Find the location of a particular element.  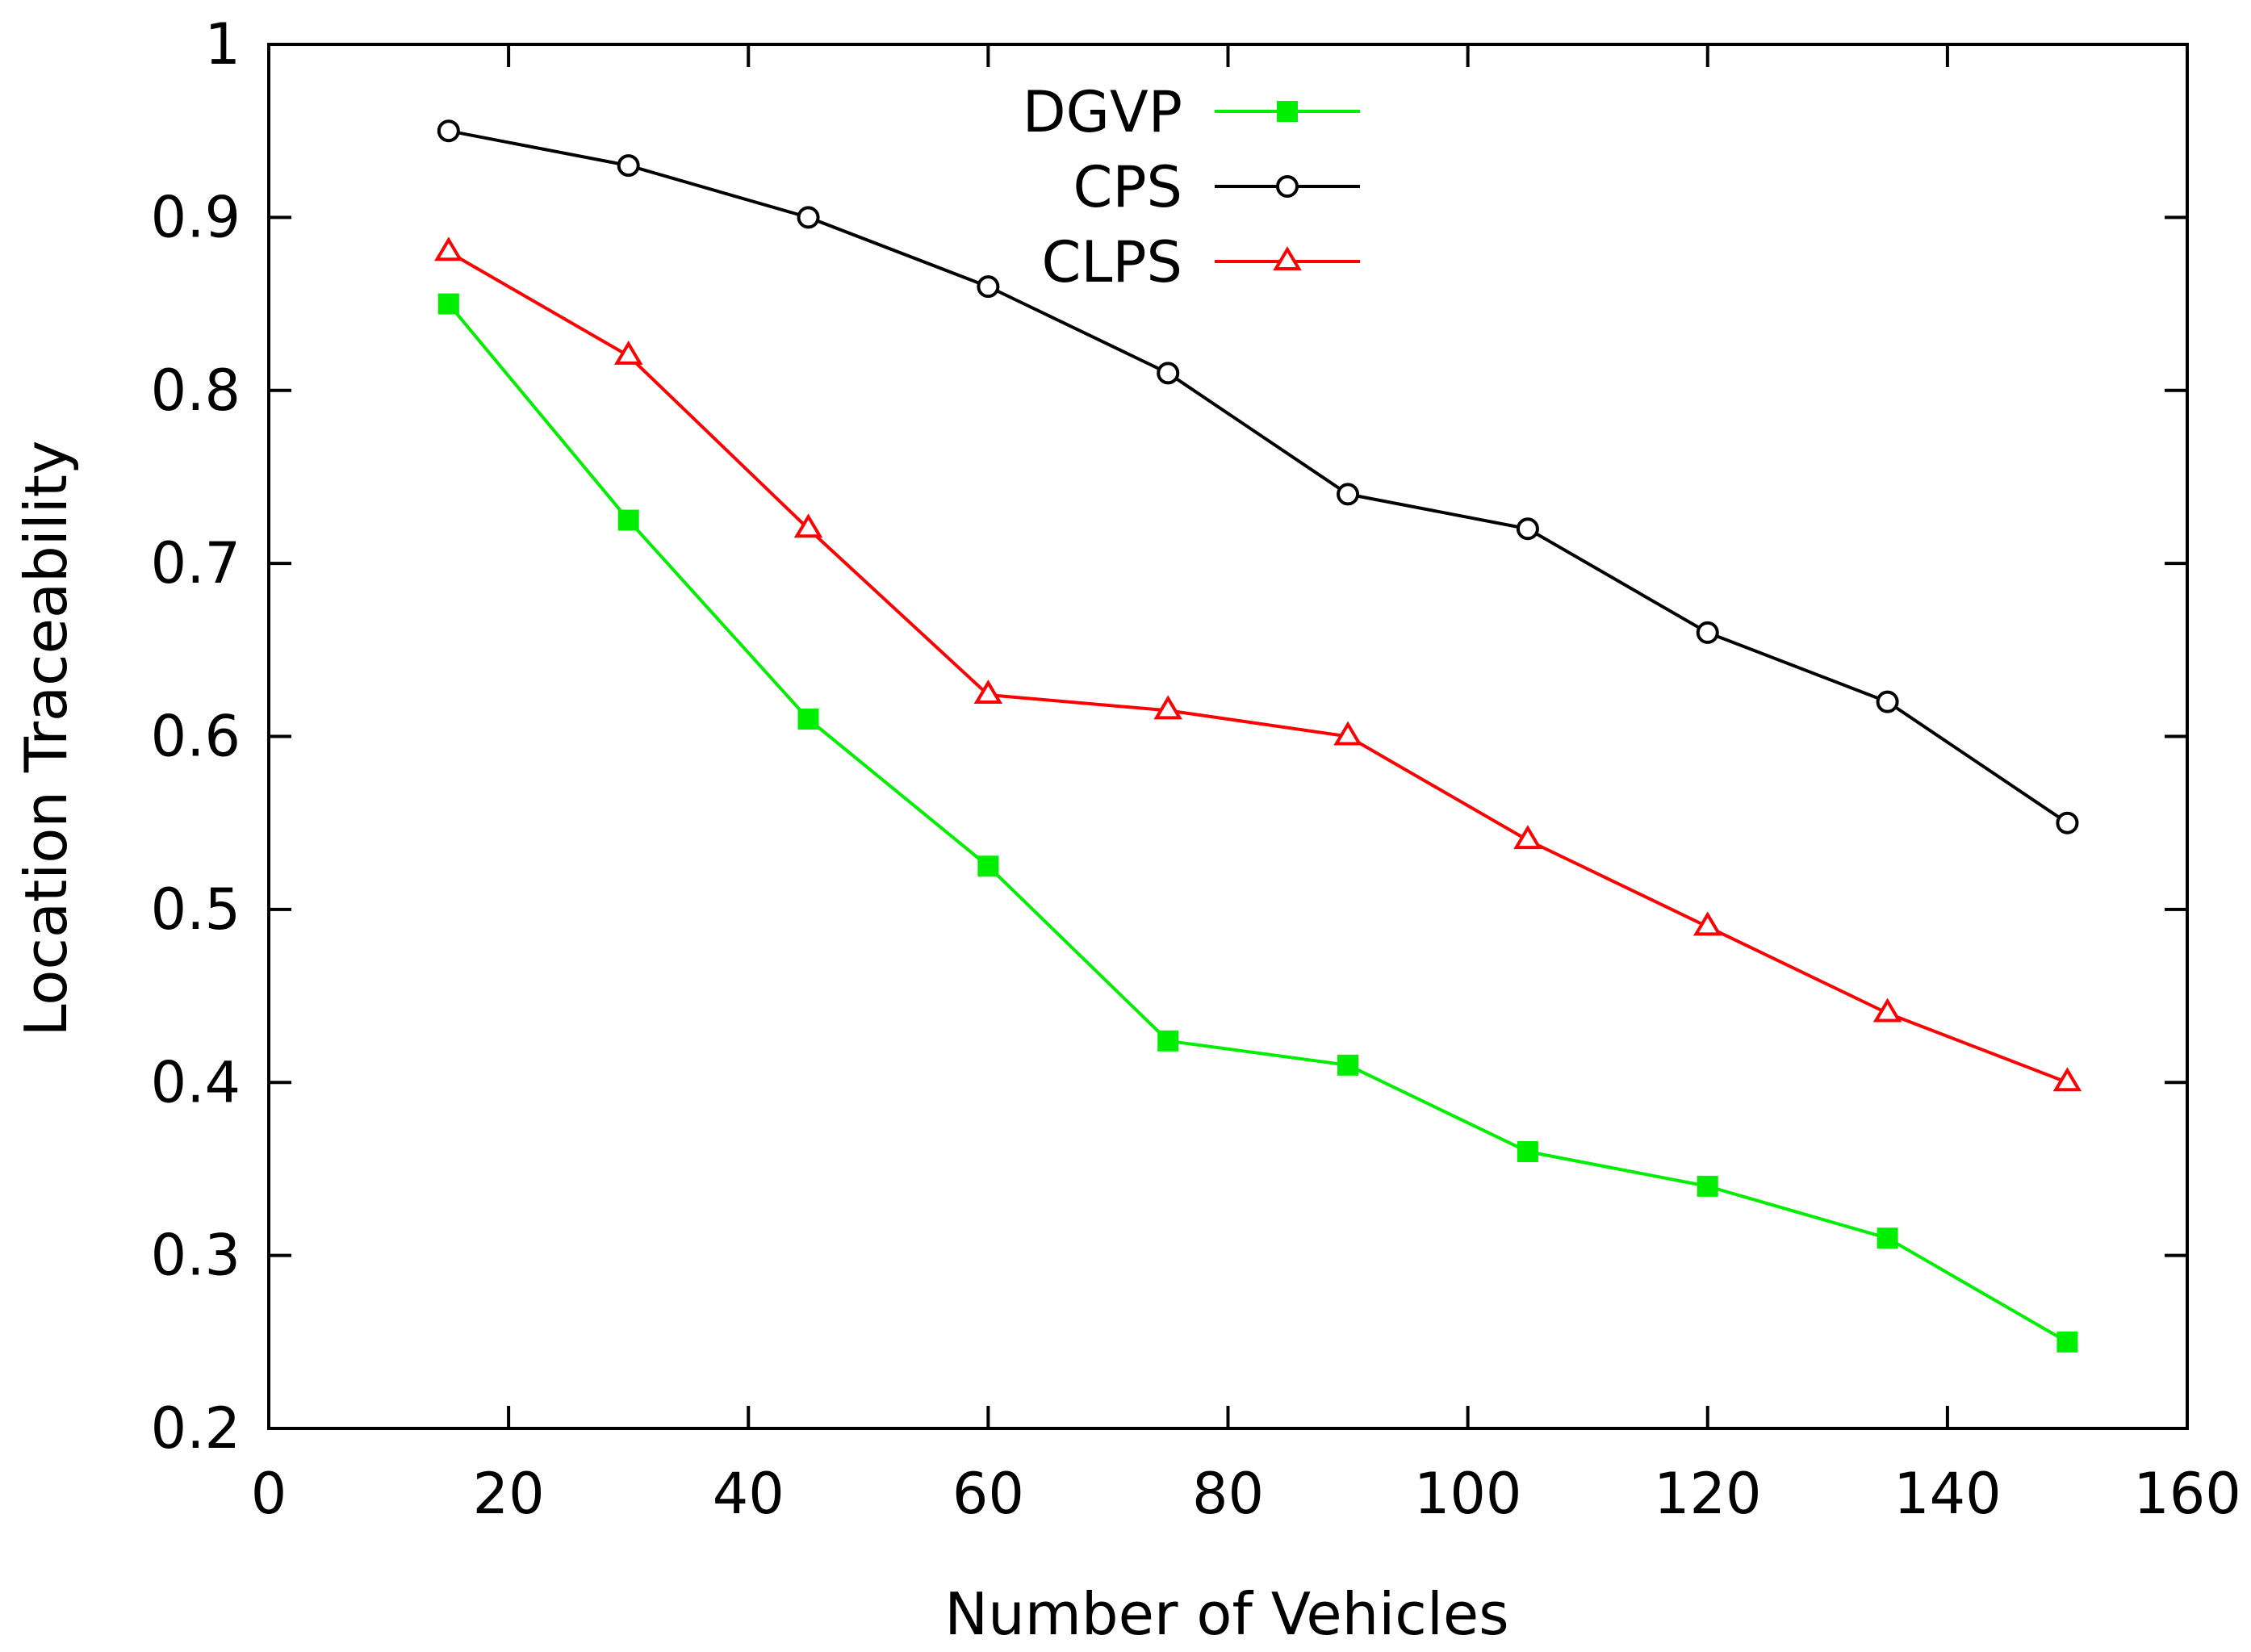

legend-item-dgvp: DGVP is located at coordinates (1191, 112).